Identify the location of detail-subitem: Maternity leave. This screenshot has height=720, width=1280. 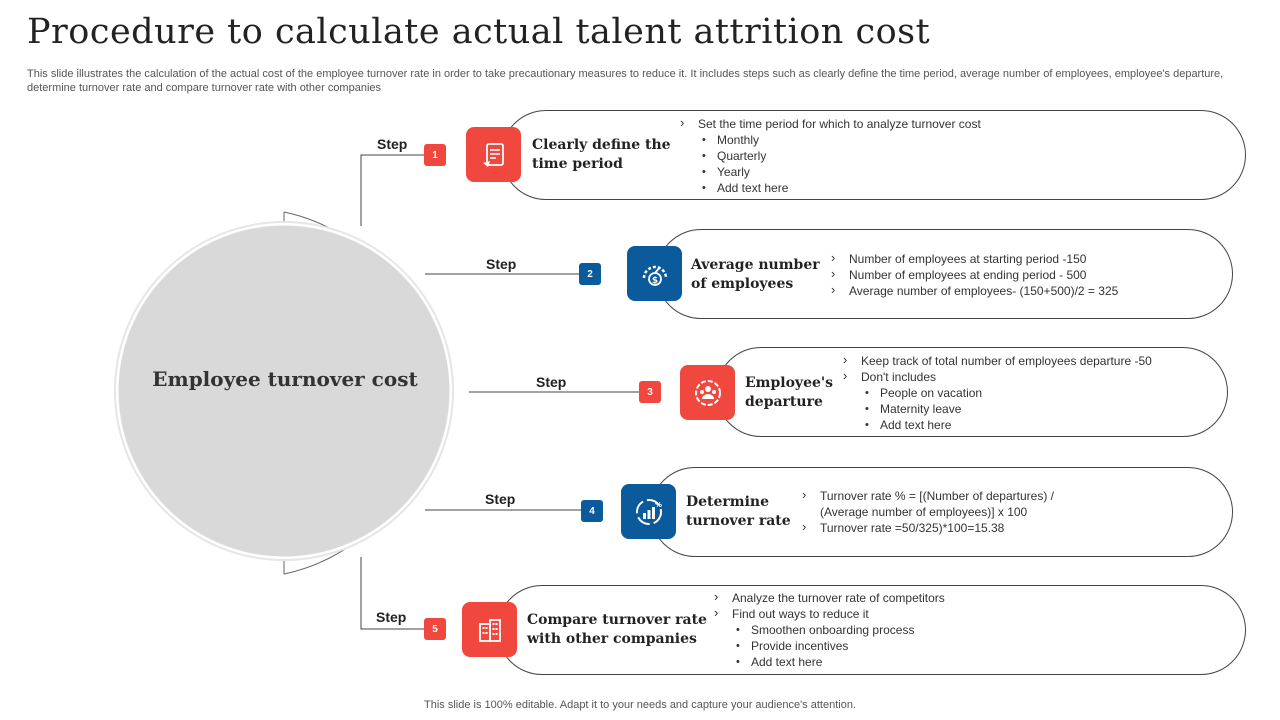
(997, 409).